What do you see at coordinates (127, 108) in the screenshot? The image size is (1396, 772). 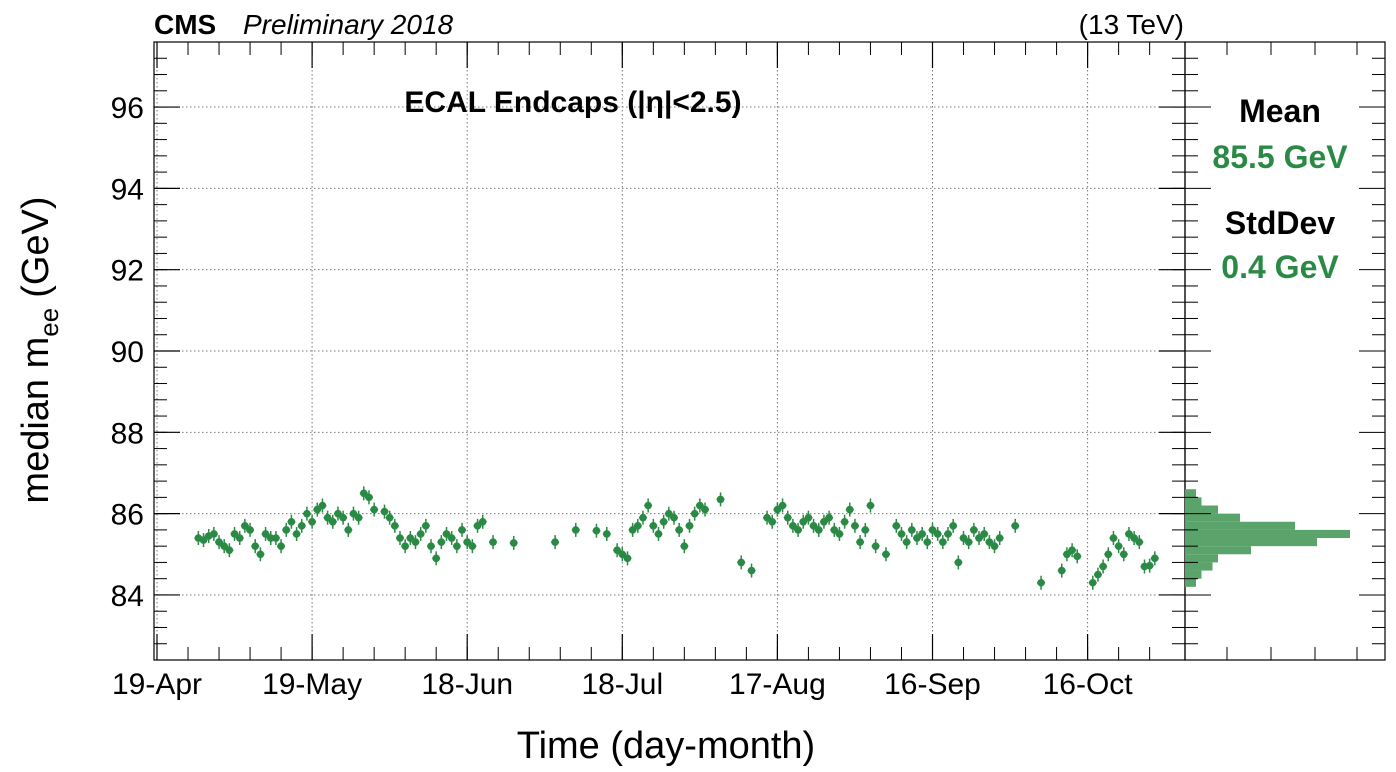 I see `y-tick-label: 96` at bounding box center [127, 108].